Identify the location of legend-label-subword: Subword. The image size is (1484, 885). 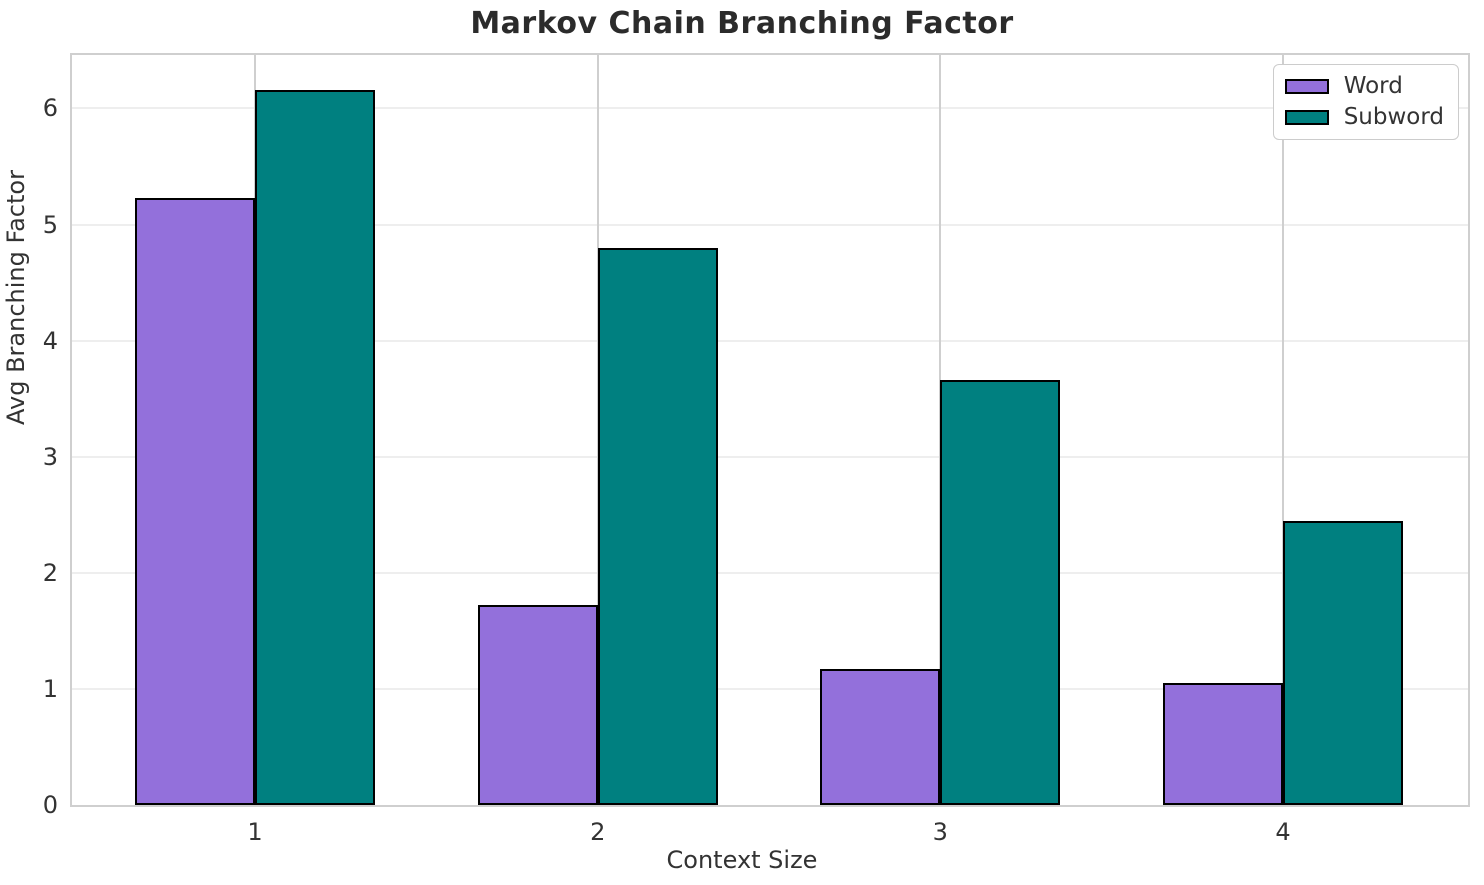
(1393, 117).